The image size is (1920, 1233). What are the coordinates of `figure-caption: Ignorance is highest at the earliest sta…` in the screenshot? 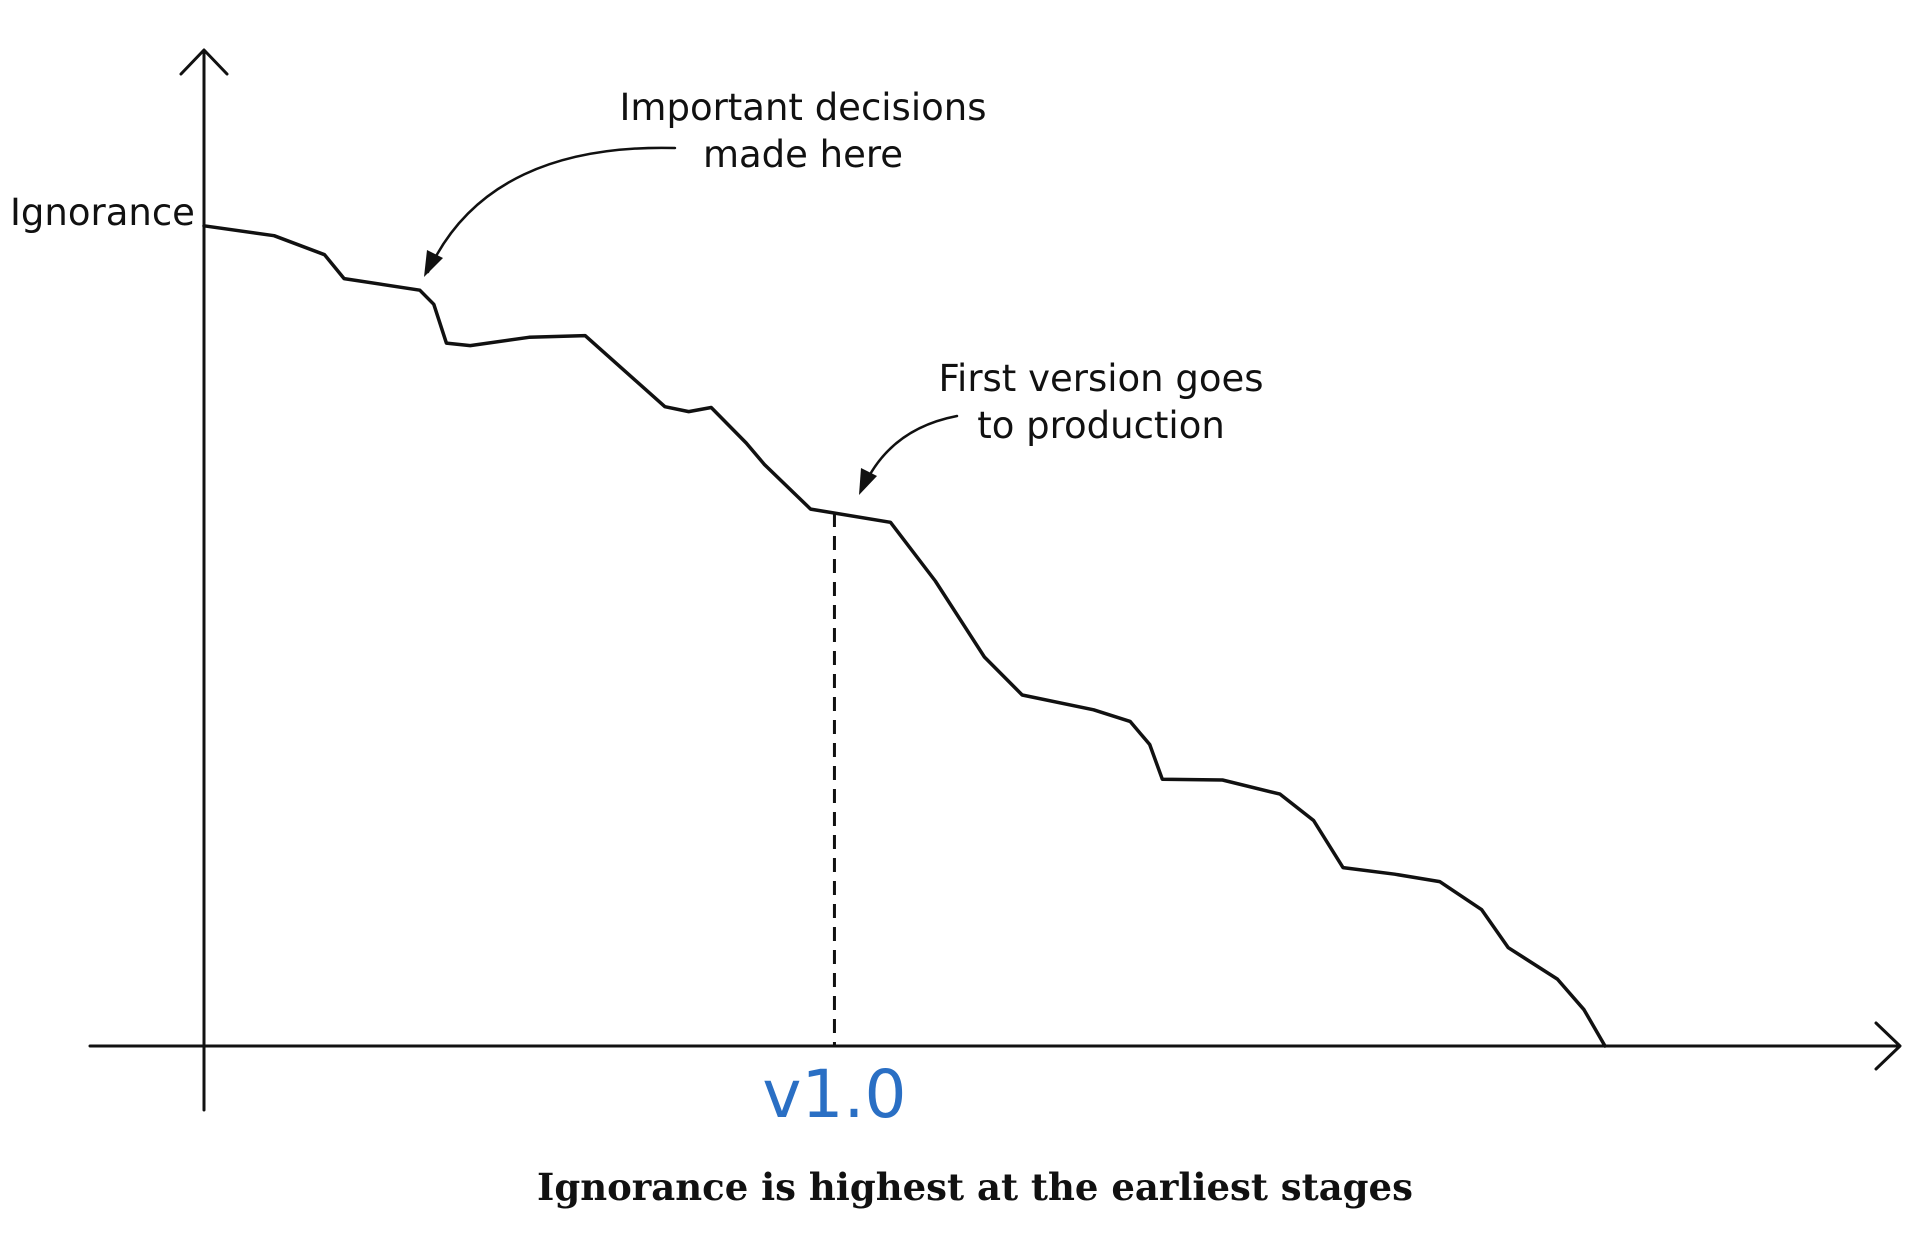 It's located at (975, 1187).